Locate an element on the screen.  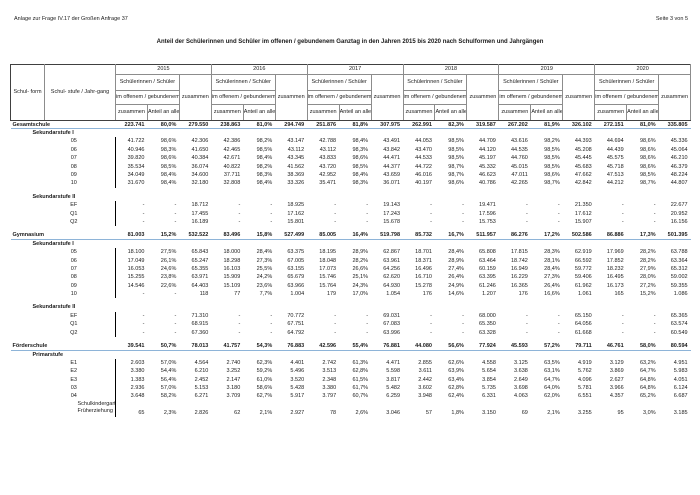
row-label: 05 is located at coordinates (73, 252).